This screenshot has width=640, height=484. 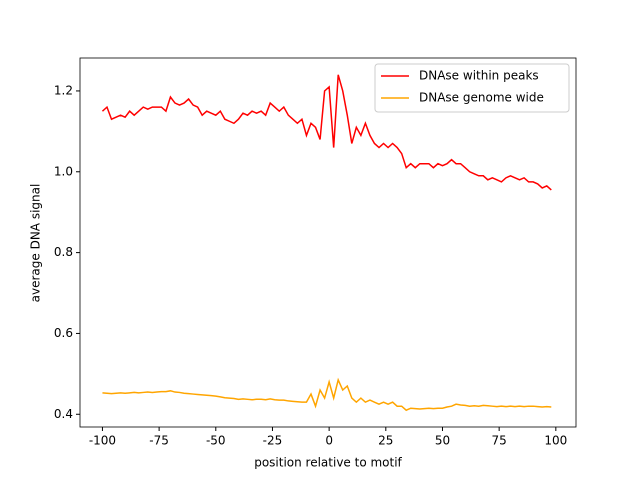 I want to click on x-tick-label: -75, so click(x=159, y=441).